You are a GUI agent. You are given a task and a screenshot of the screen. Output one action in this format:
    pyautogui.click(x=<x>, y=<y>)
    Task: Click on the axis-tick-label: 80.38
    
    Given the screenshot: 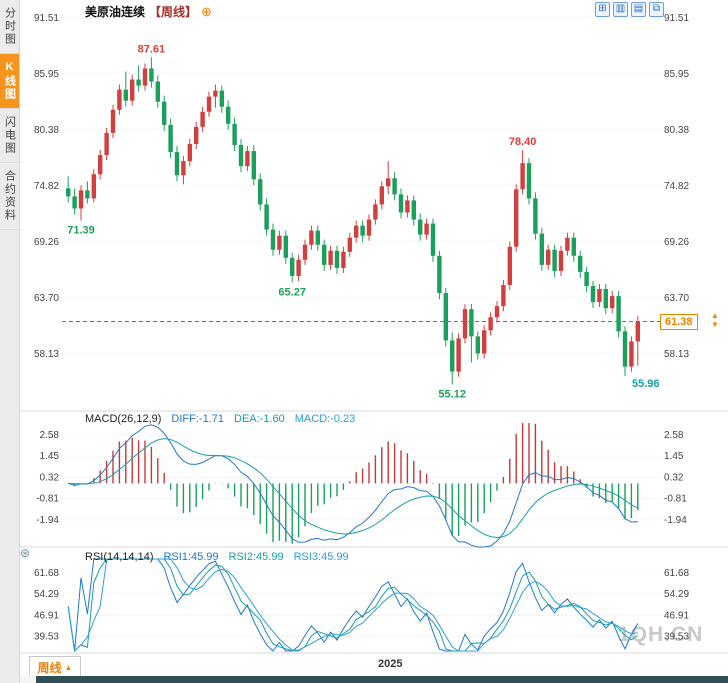 What is the action you would take?
    pyautogui.click(x=676, y=130)
    